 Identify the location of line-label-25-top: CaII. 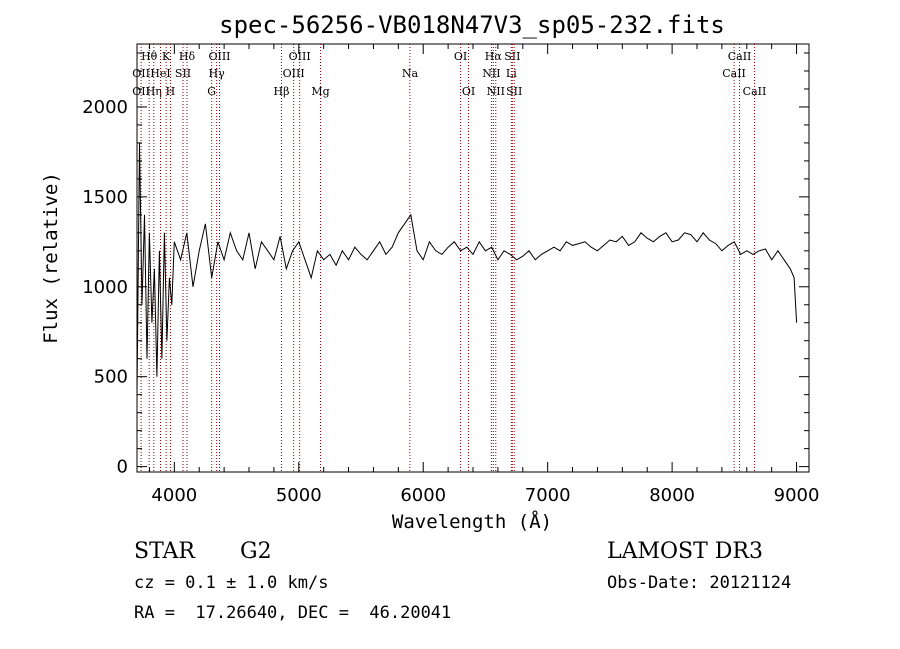
(740, 56).